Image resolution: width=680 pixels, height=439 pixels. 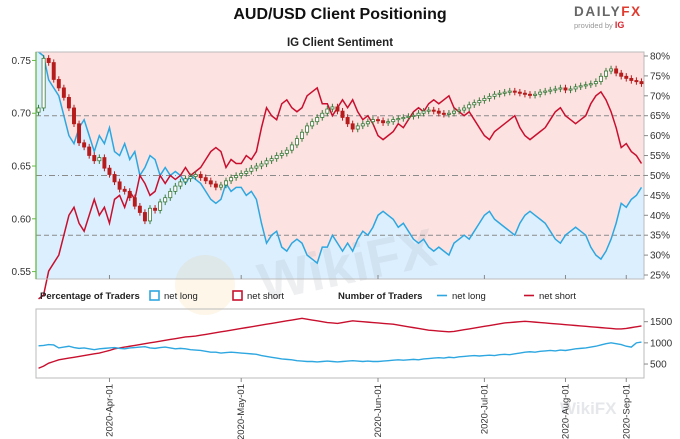 I want to click on pct-tick-label: 35%, so click(x=660, y=236).